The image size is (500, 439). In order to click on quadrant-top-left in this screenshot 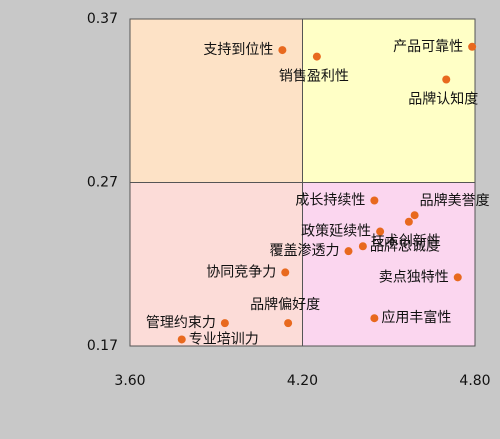, I will do `click(216, 101)`.